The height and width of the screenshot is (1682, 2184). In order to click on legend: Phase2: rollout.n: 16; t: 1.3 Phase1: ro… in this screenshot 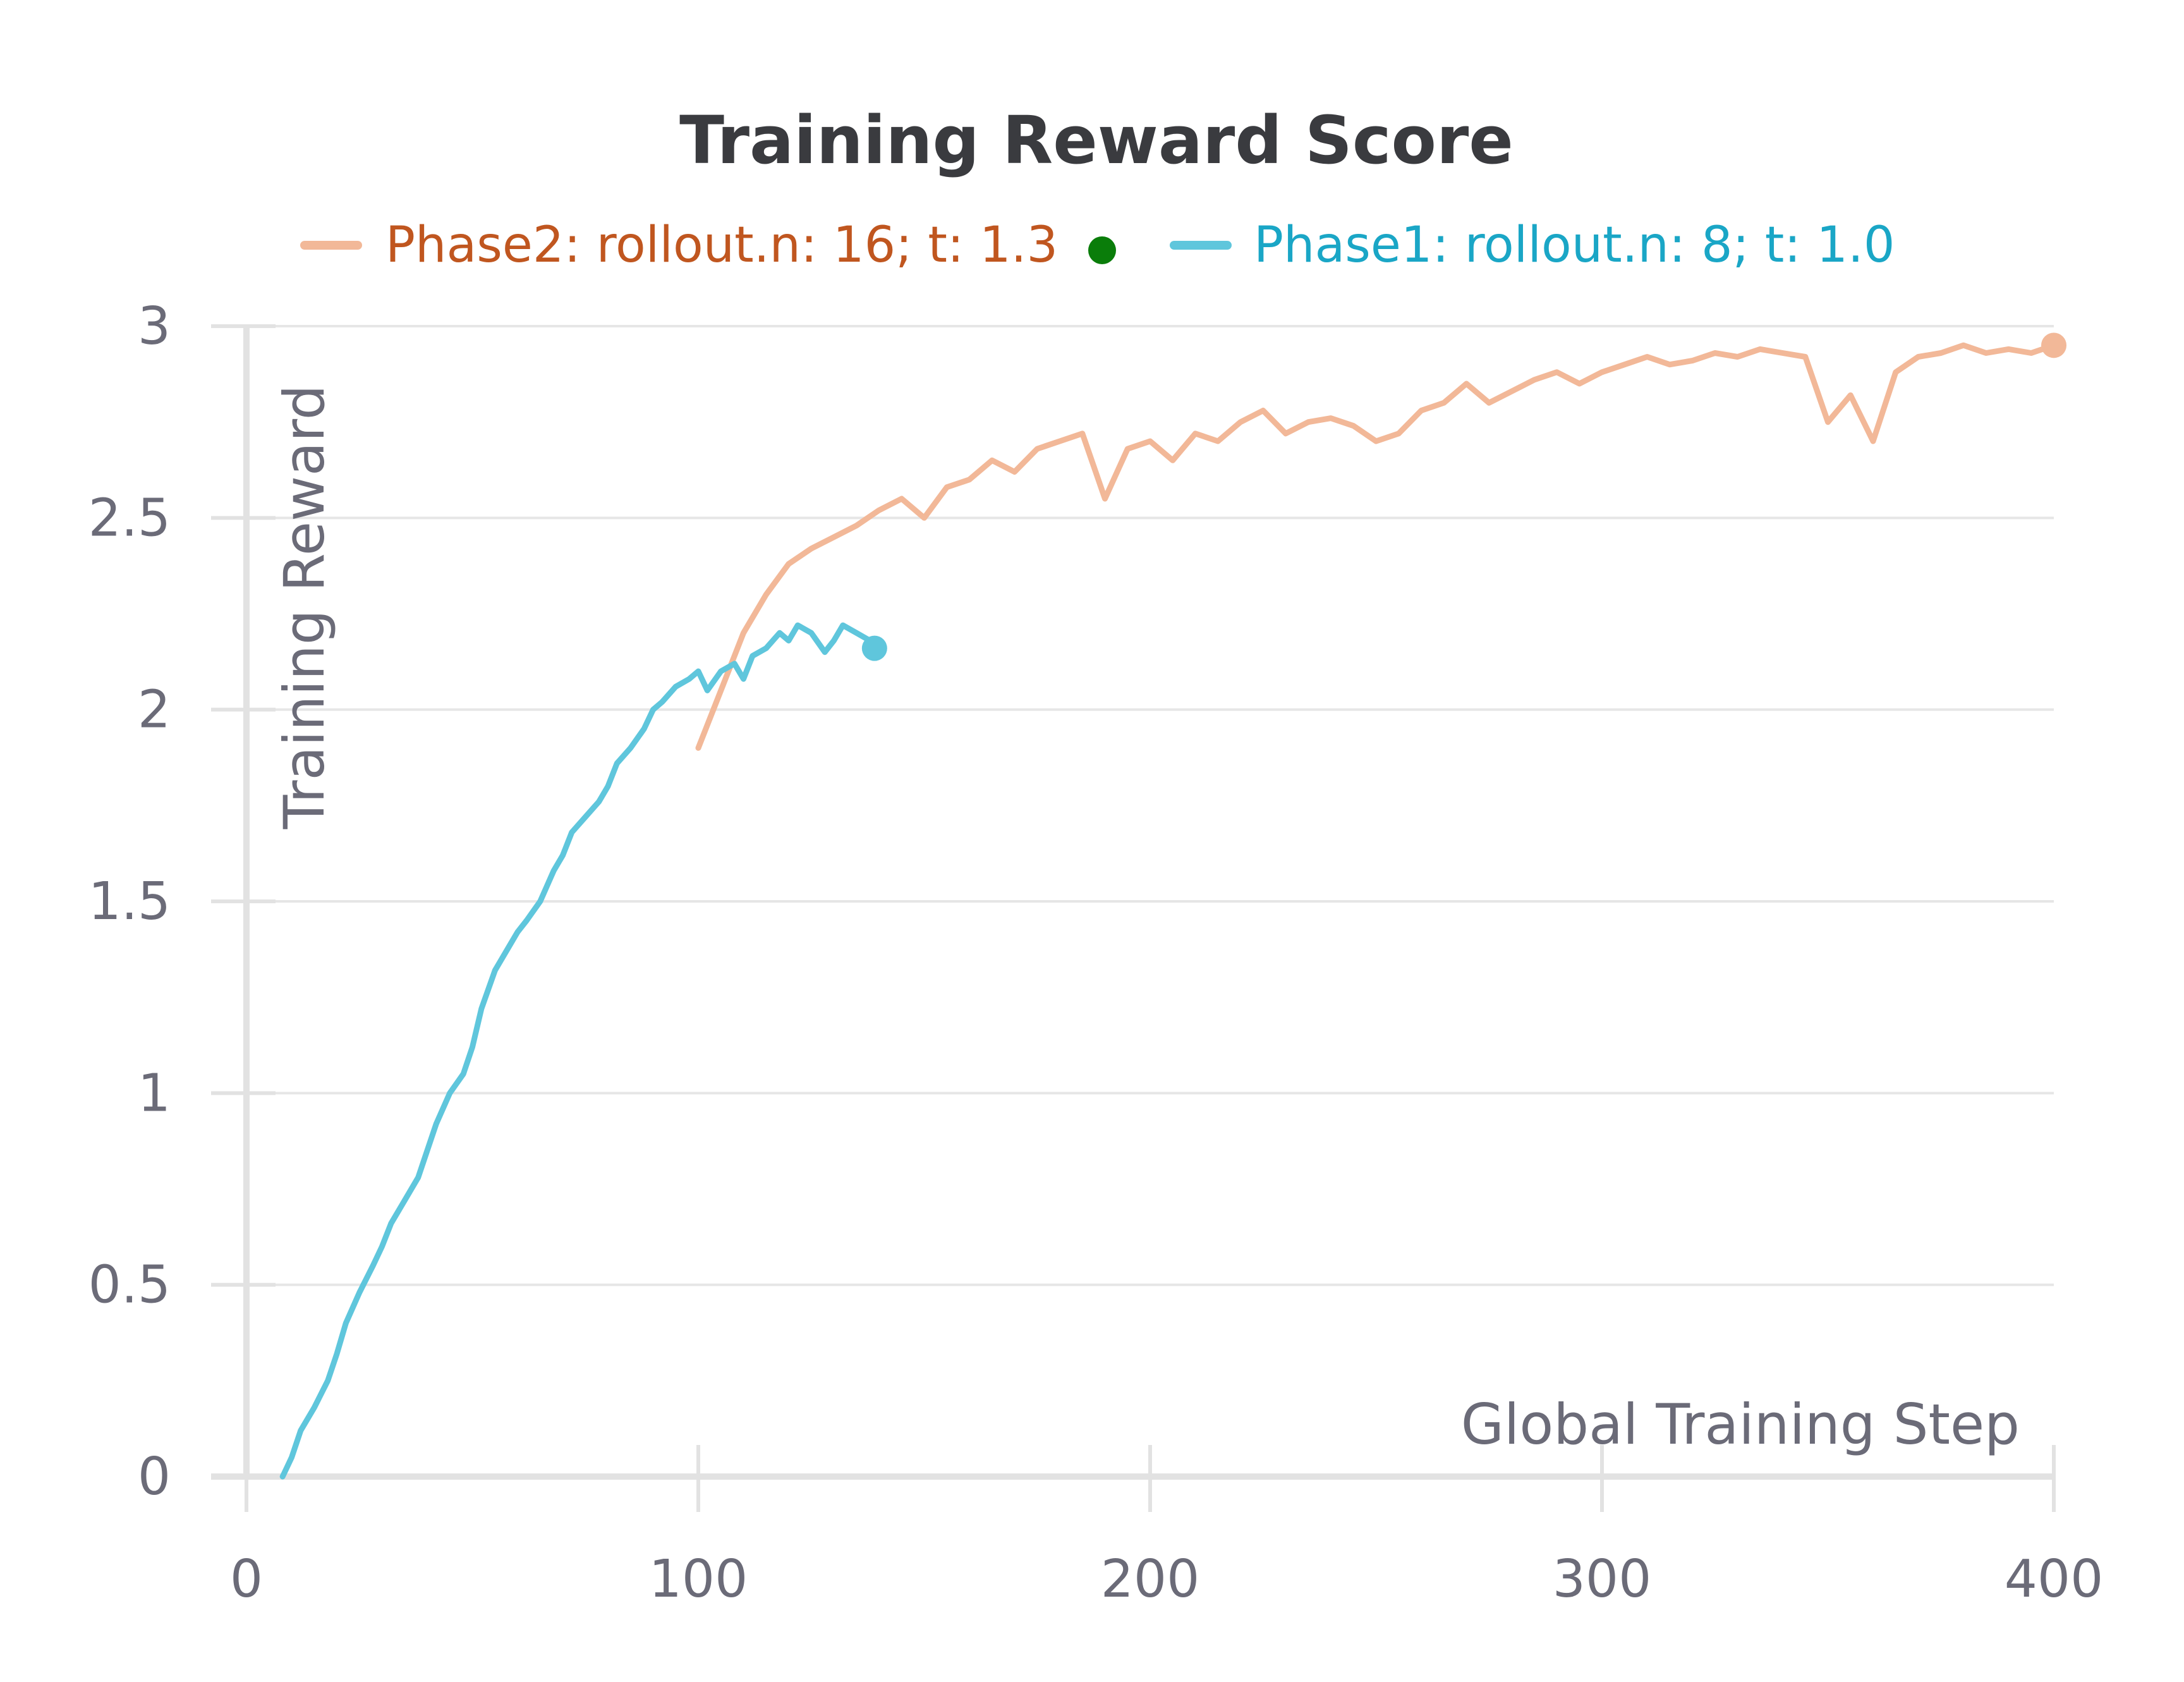, I will do `click(1097, 245)`.